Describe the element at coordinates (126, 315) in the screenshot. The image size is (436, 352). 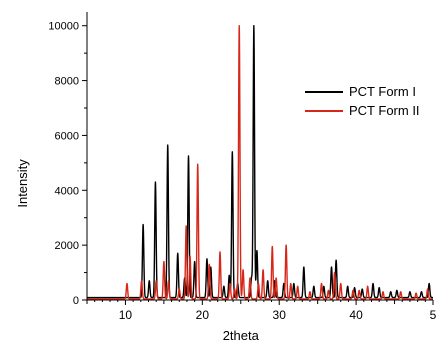
I see `x-tick-label: 10` at that location.